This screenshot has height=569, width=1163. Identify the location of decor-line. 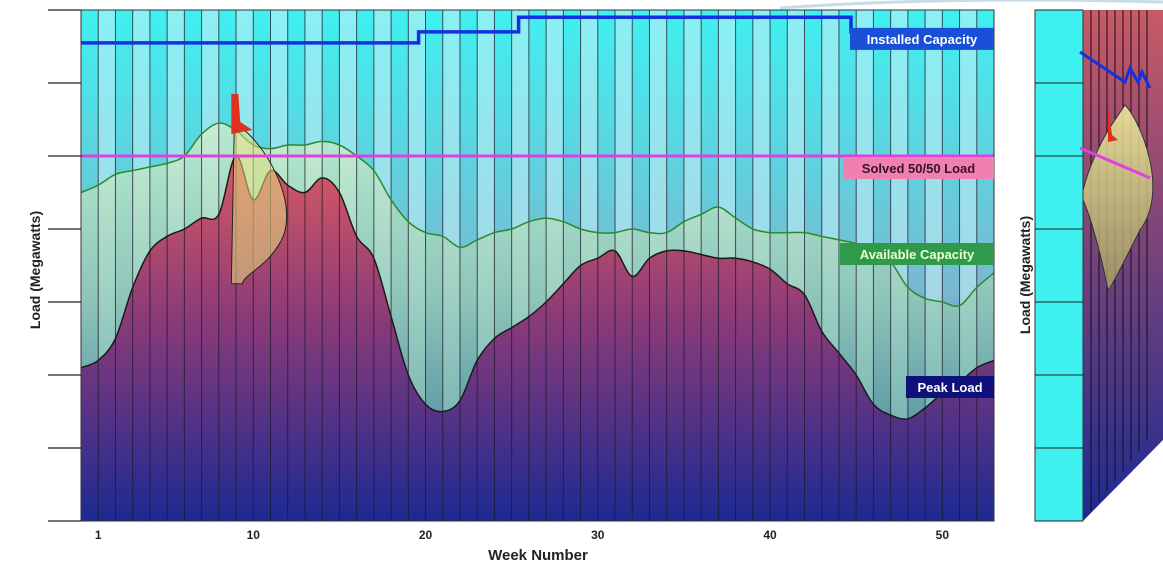
(971, 5).